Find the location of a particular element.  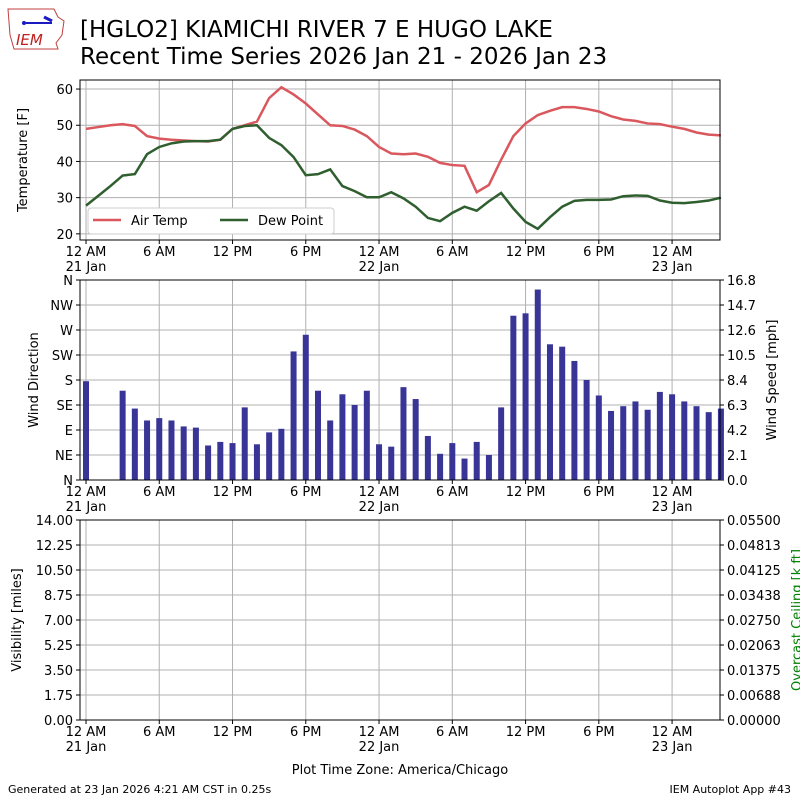

y2-tick-label: 0.05500 is located at coordinates (754, 521).